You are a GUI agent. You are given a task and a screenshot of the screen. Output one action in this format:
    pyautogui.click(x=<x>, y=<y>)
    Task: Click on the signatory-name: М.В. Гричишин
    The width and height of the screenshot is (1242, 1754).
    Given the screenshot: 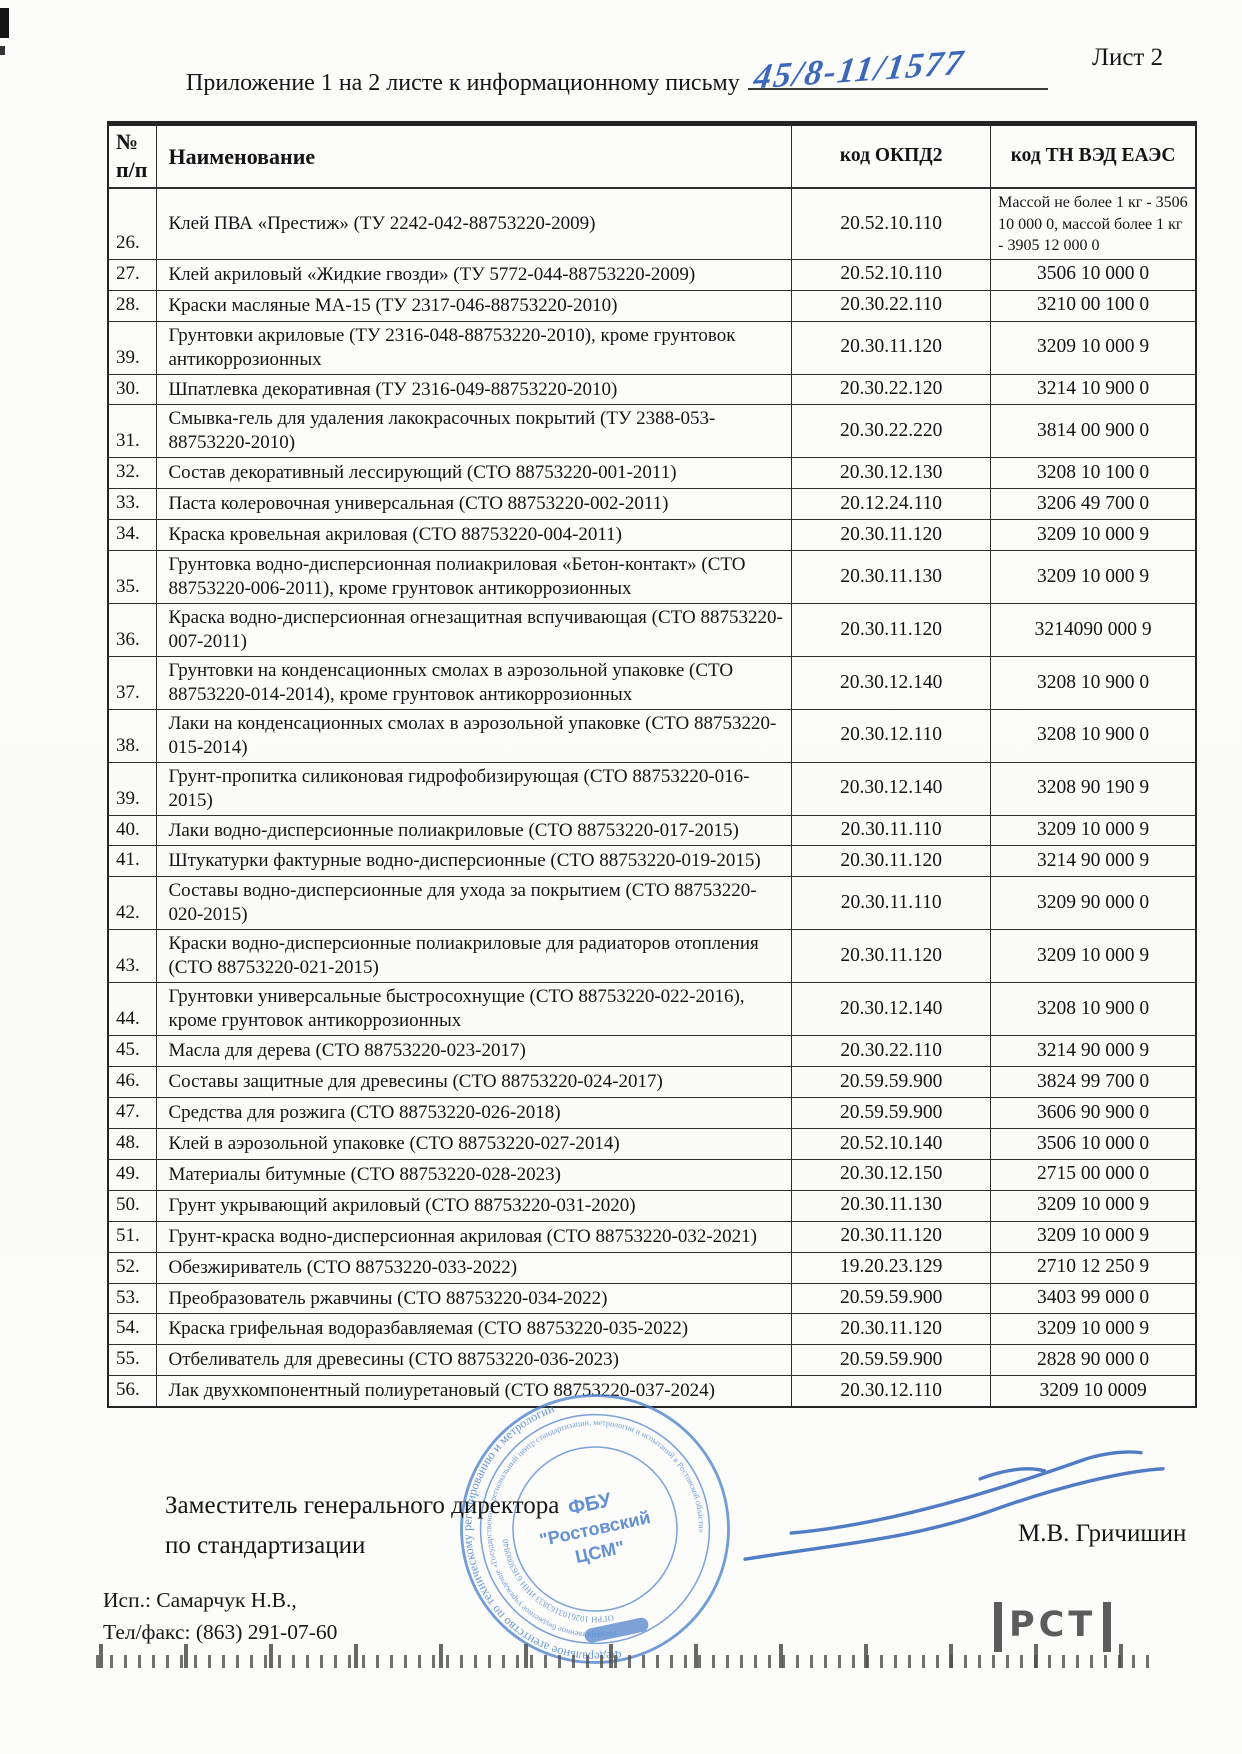 What is the action you would take?
    pyautogui.click(x=1102, y=1533)
    